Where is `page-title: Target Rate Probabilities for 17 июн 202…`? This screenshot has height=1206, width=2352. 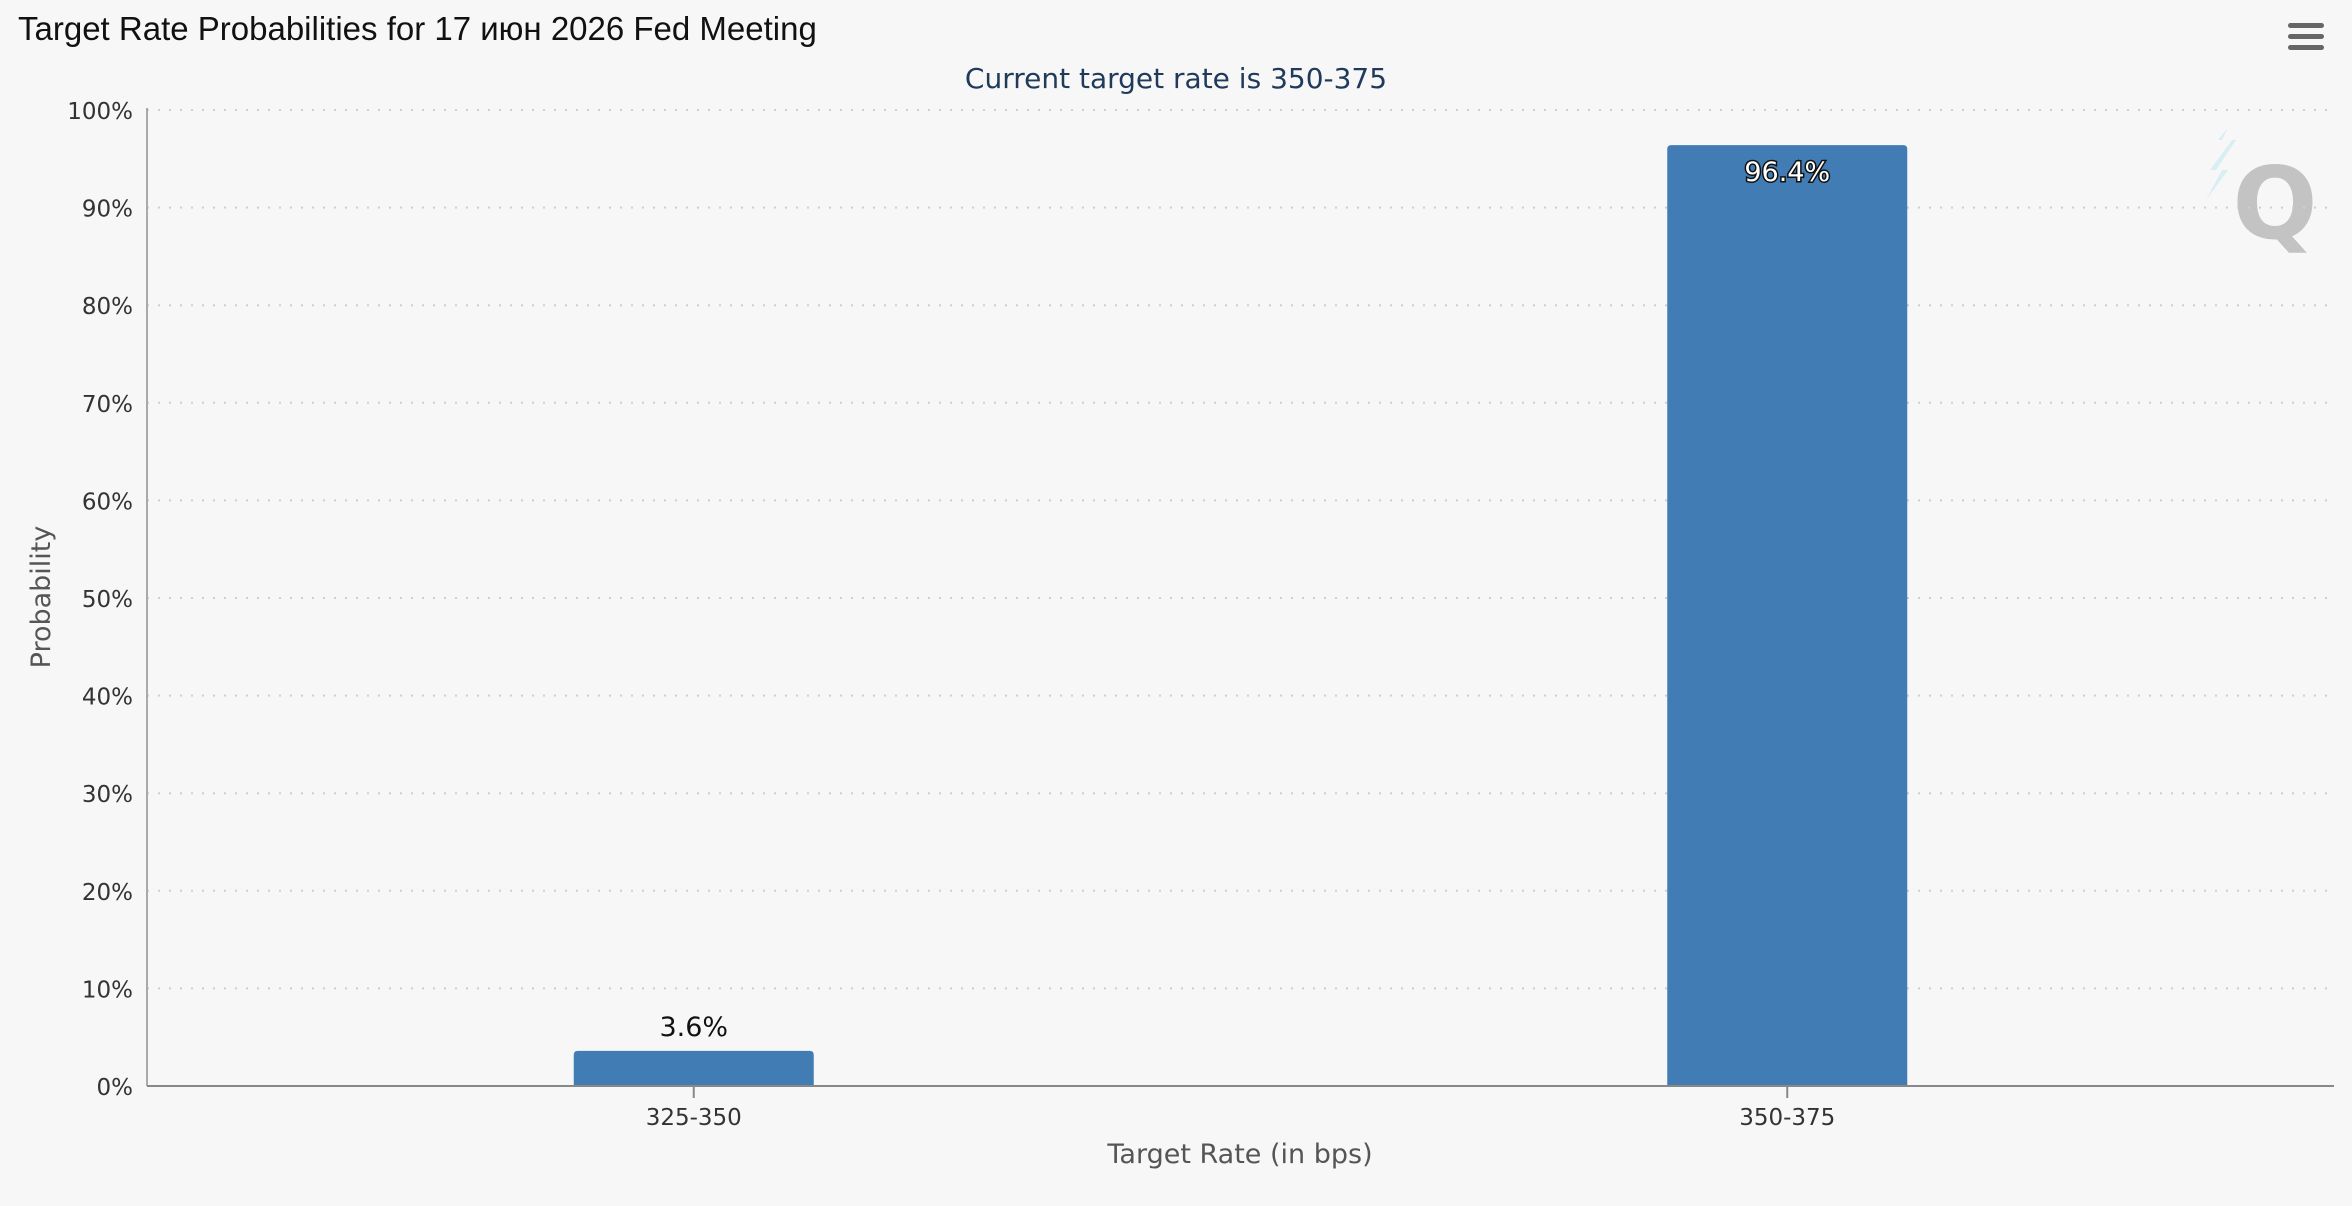 page-title: Target Rate Probabilities for 17 июн 202… is located at coordinates (417, 28).